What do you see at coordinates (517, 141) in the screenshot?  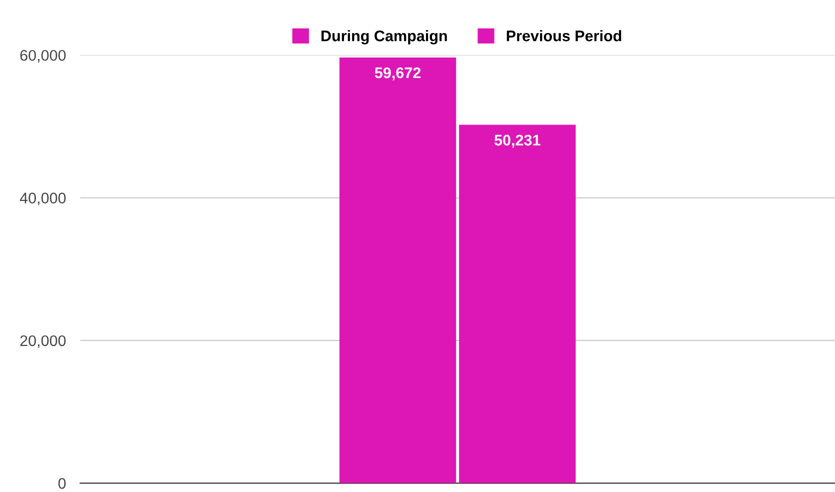 I see `data-label: 50,231` at bounding box center [517, 141].